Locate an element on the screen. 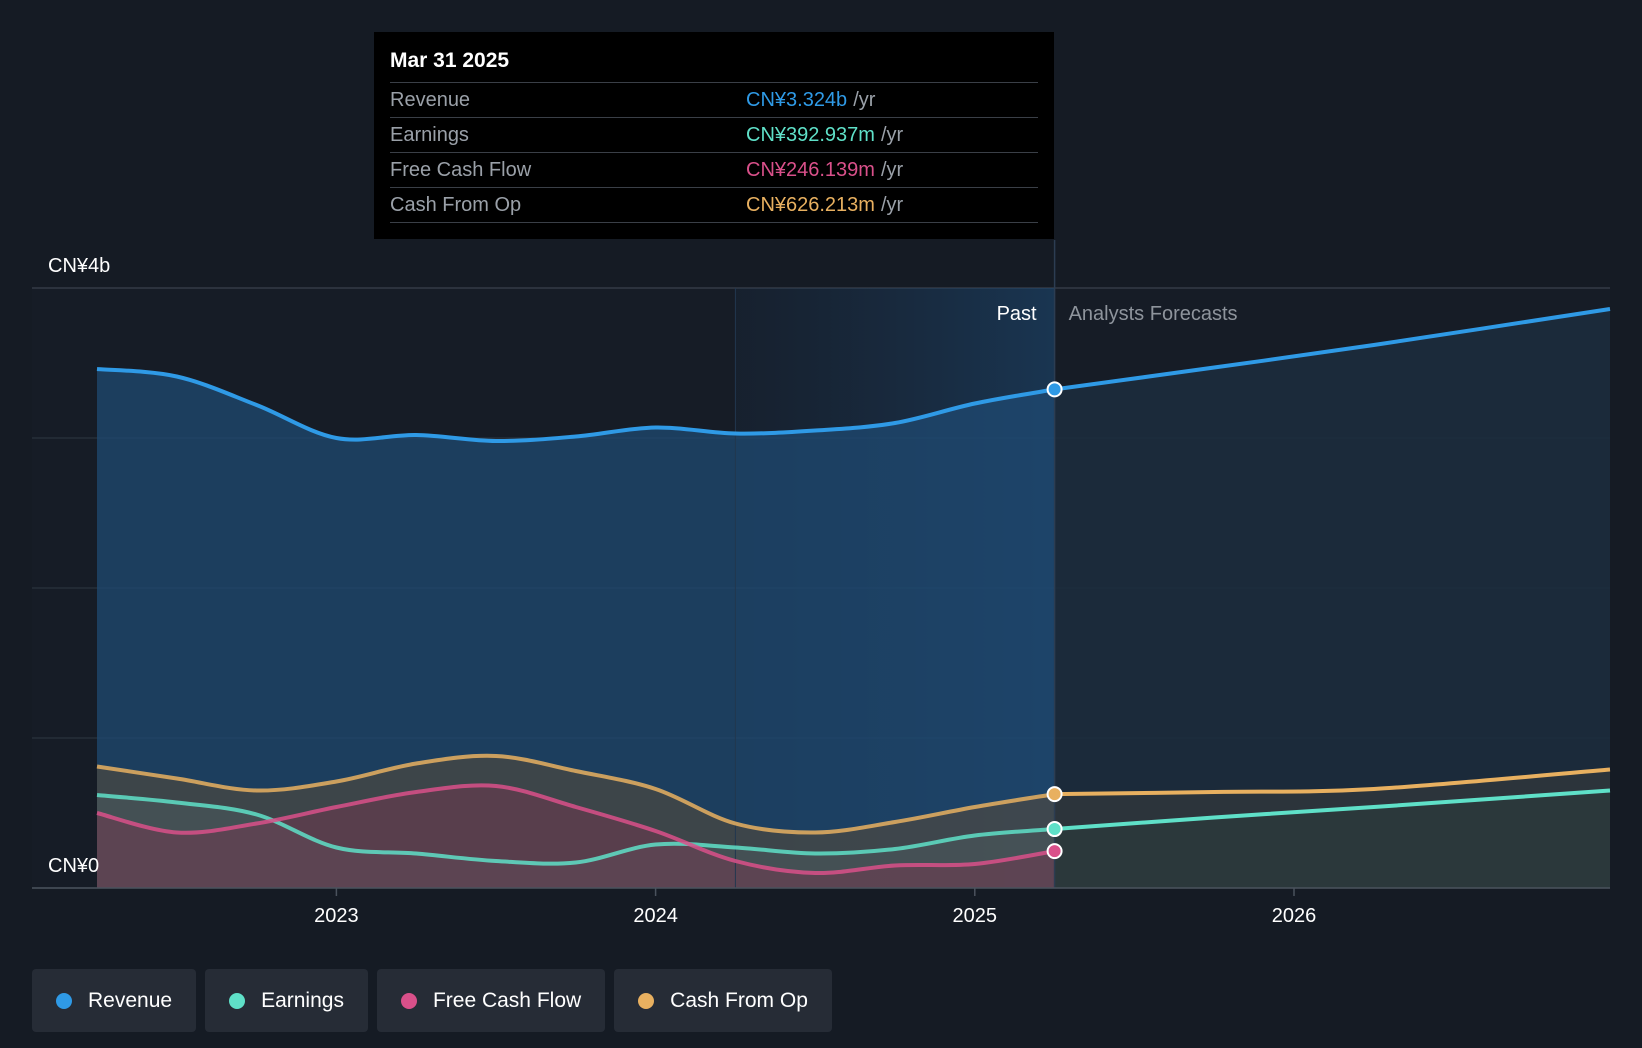  legend-label: Free Cash Flow is located at coordinates (507, 1000).